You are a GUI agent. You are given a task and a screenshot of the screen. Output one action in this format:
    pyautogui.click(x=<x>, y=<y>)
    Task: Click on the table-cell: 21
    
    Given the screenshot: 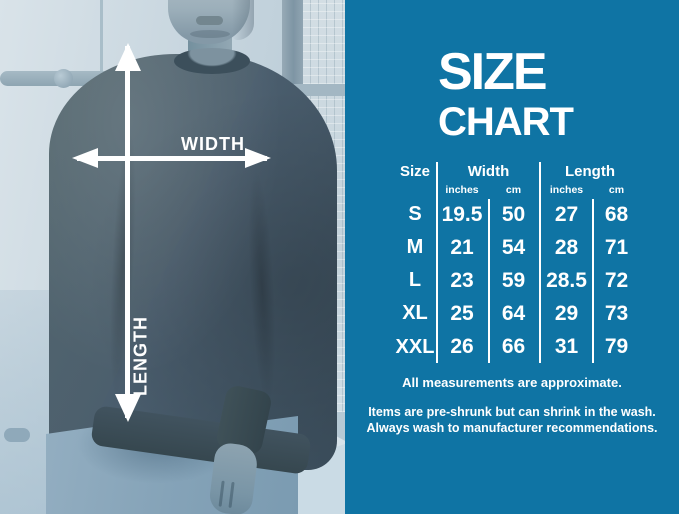 What is the action you would take?
    pyautogui.click(x=462, y=247)
    